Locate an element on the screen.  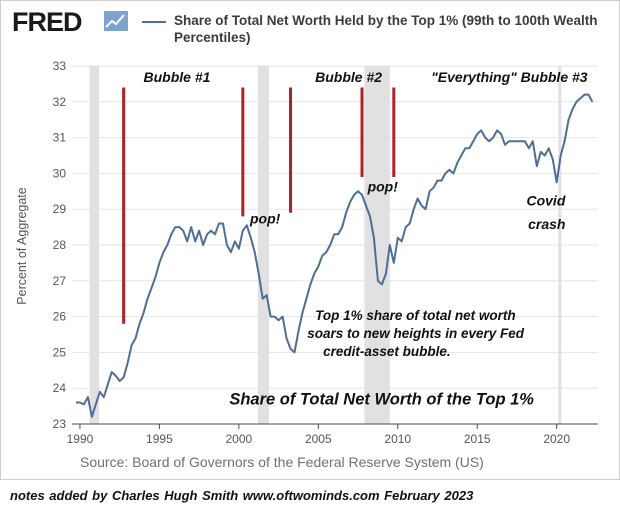
annotation: Bubble #2 is located at coordinates (348, 77).